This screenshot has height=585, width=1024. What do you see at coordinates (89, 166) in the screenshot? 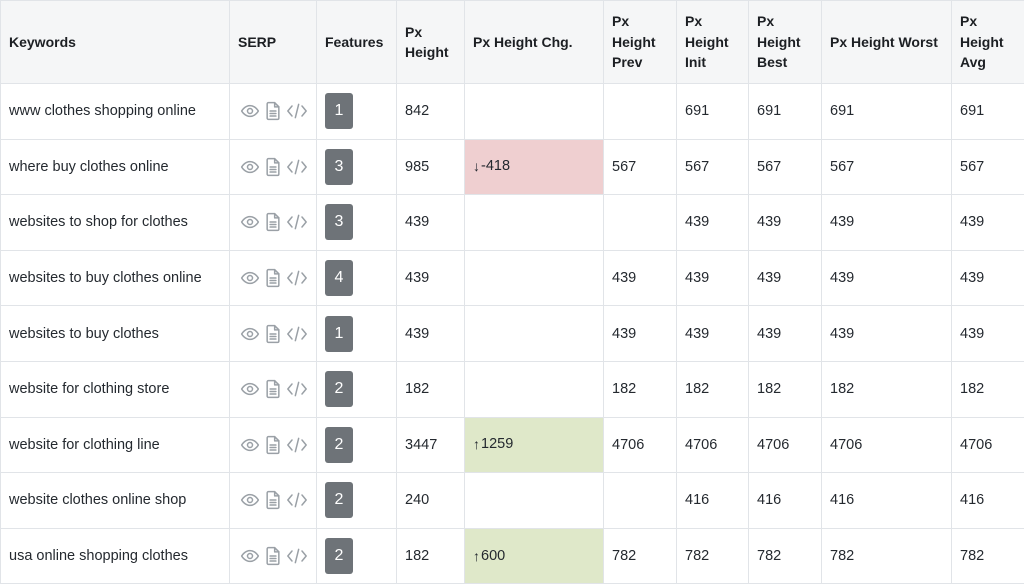
I see `keyword-text: where buy clothes online` at bounding box center [89, 166].